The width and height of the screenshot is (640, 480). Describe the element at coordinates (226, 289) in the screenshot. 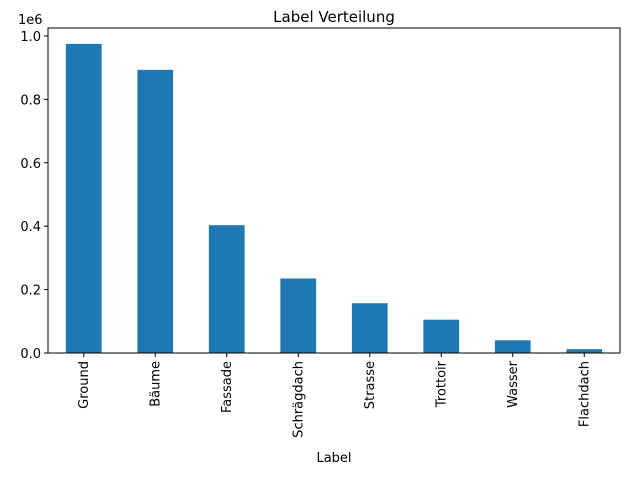

I see `bar-fassade` at that location.